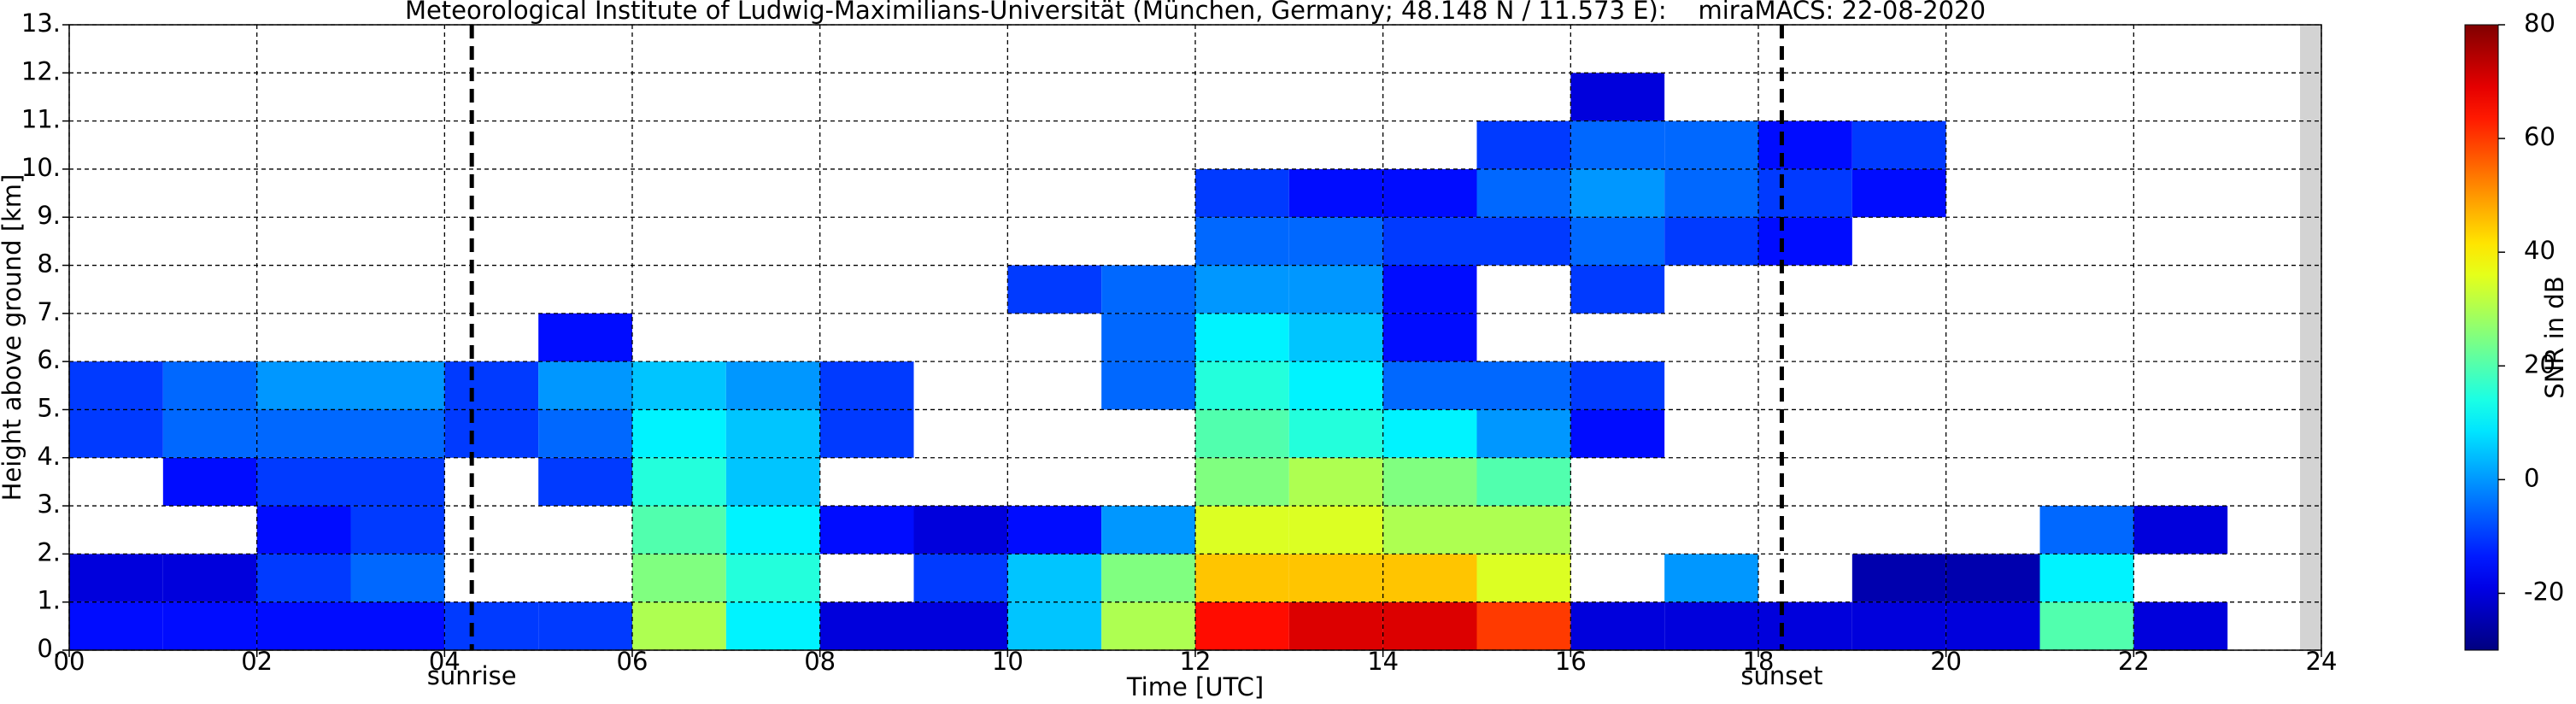  Describe the element at coordinates (49, 311) in the screenshot. I see `y-tick-label: 7.` at that location.